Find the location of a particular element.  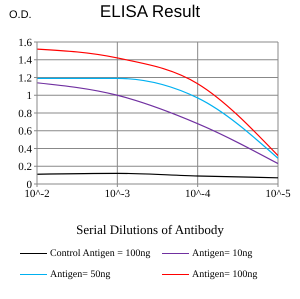

legend-label: Control Antigen = 100ng is located at coordinates (100, 253).